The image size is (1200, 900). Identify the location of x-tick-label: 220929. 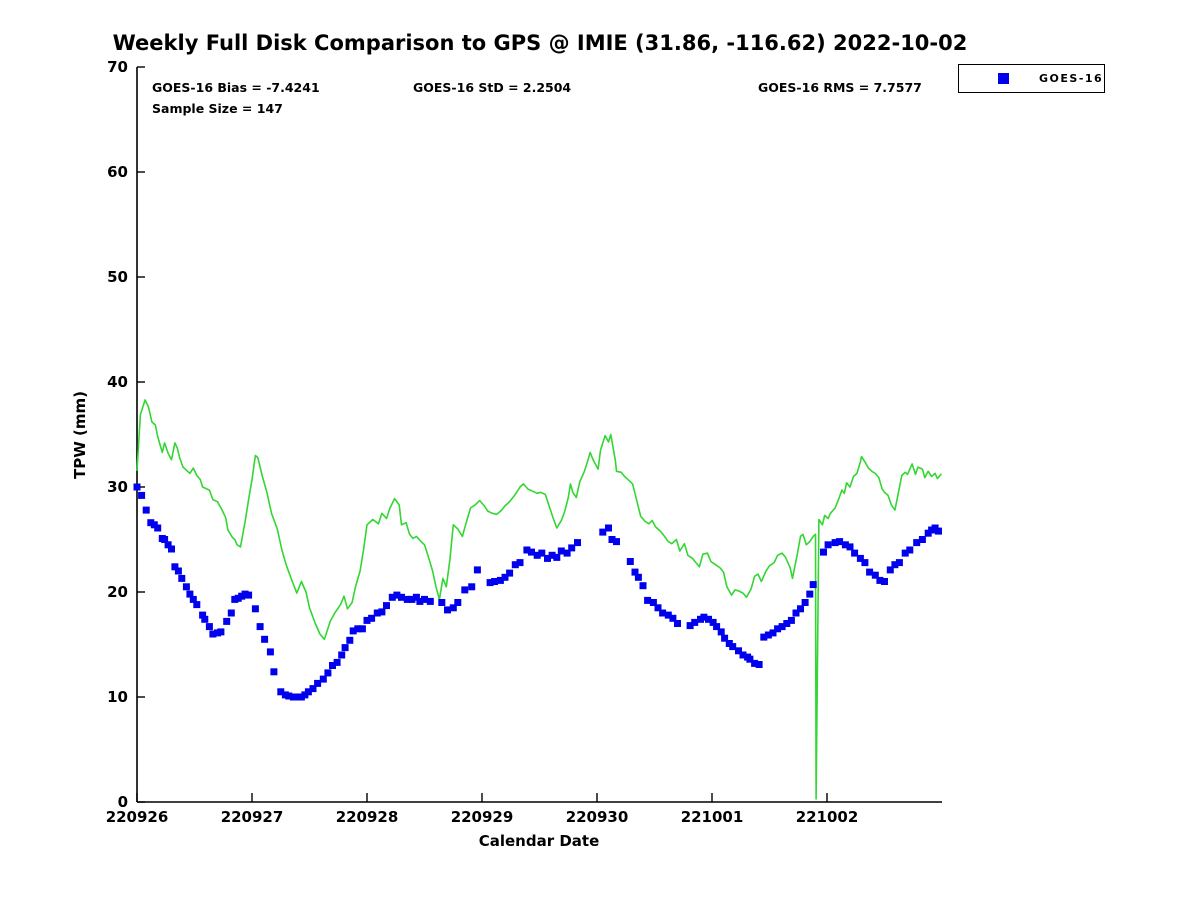
(482, 817).